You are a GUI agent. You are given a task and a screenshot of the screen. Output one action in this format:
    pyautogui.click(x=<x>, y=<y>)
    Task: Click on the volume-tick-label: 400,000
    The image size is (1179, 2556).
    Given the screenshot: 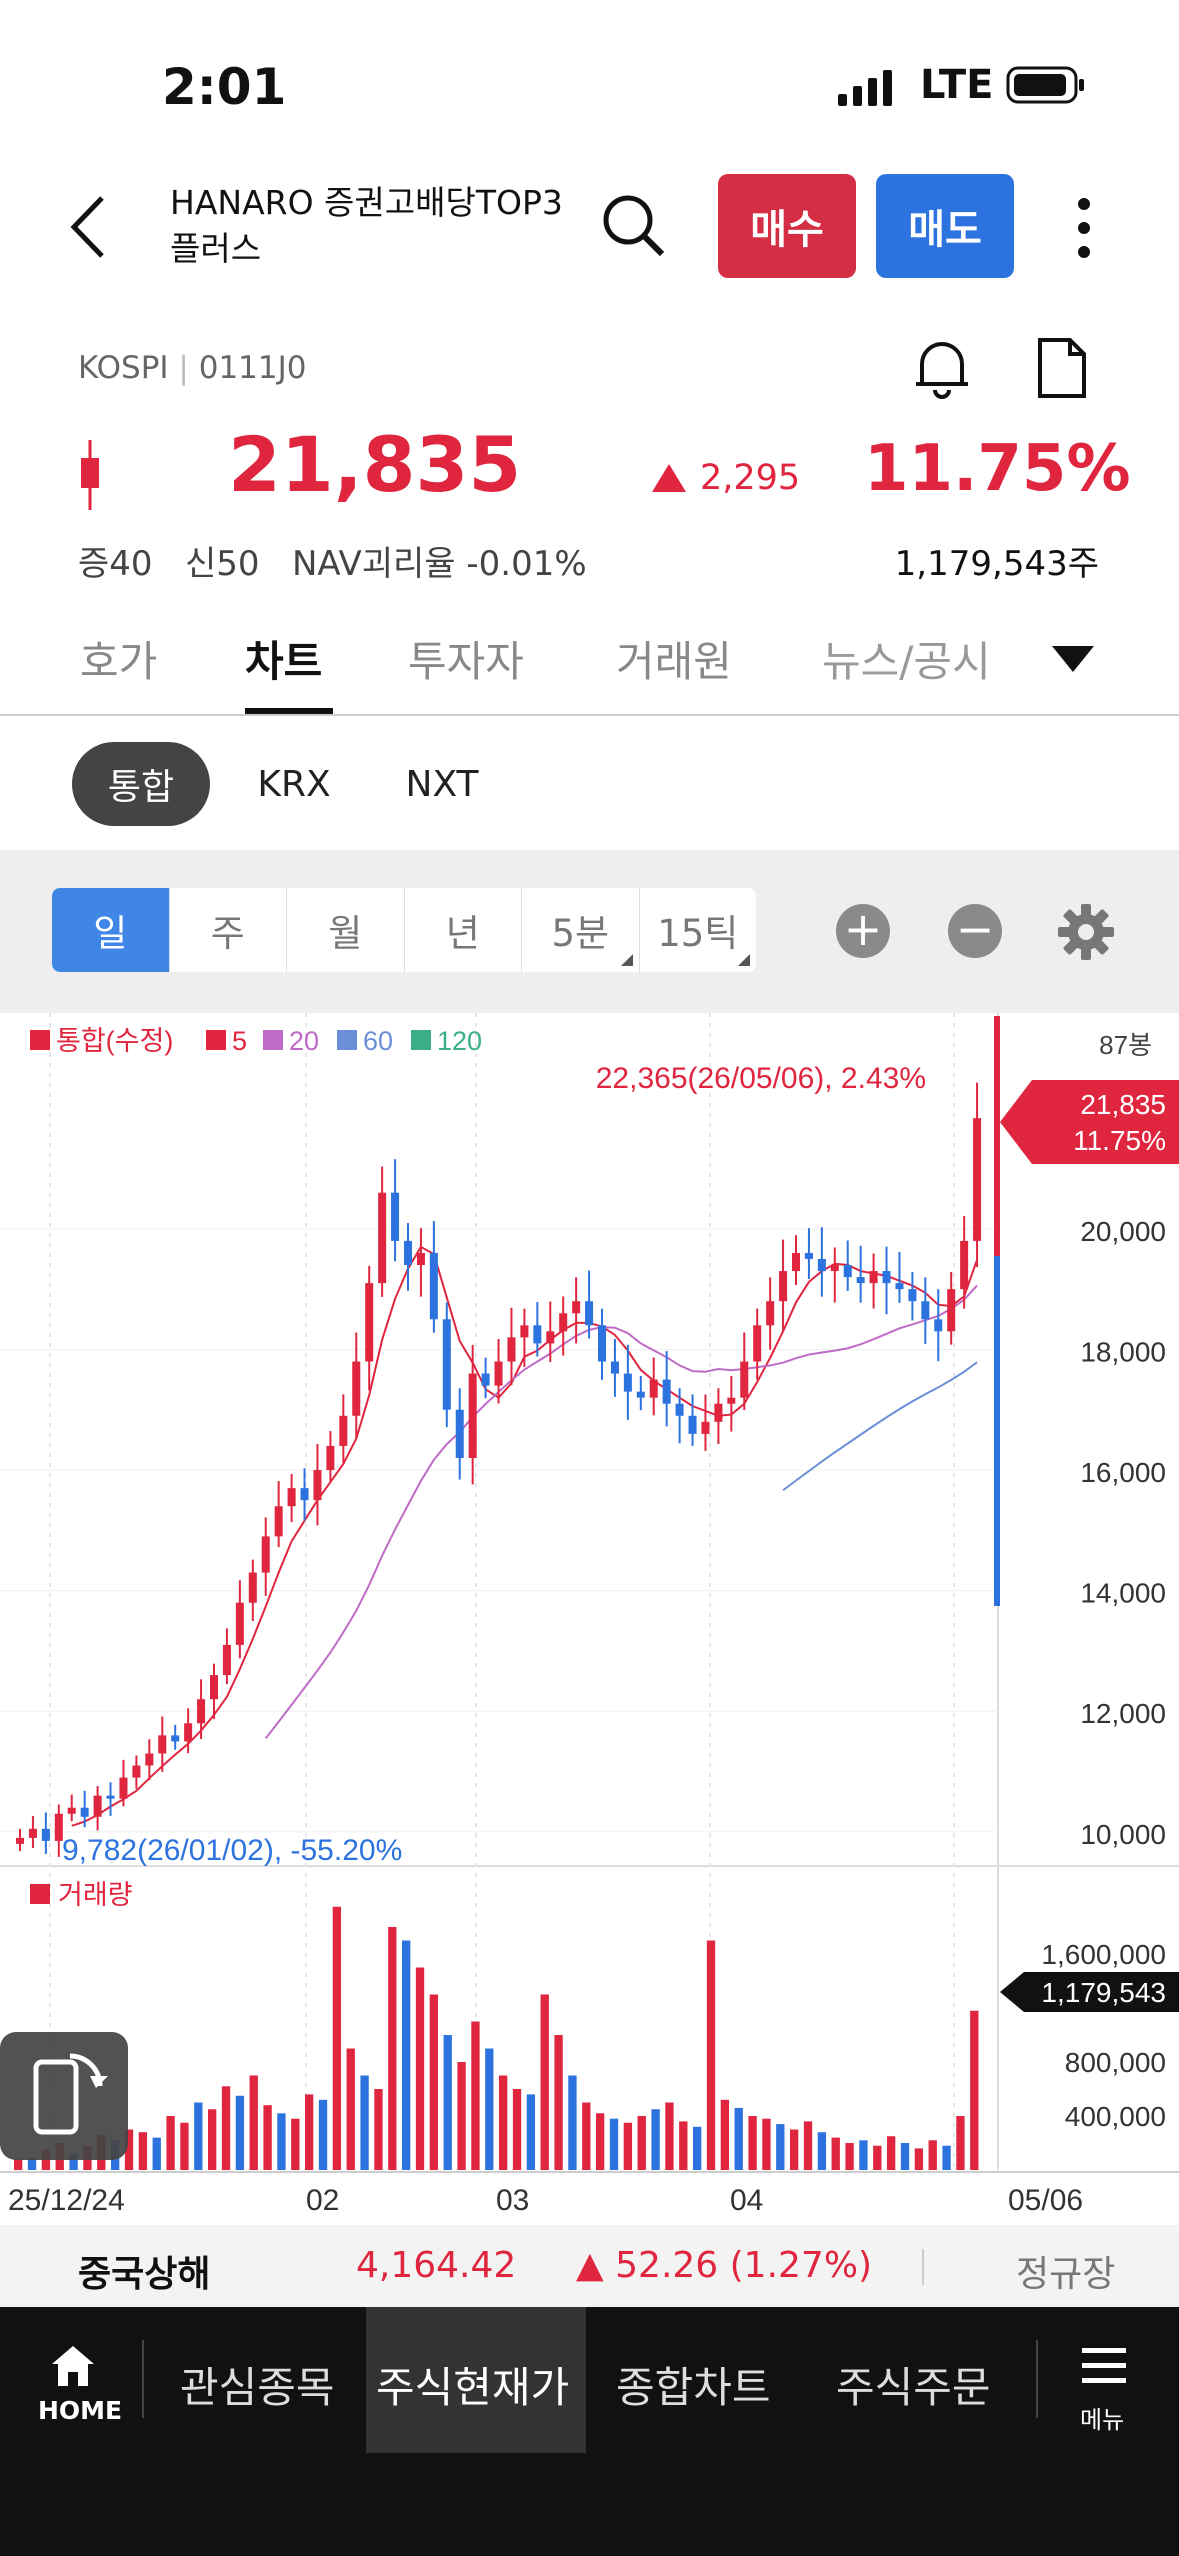 What is the action you would take?
    pyautogui.click(x=1115, y=2116)
    